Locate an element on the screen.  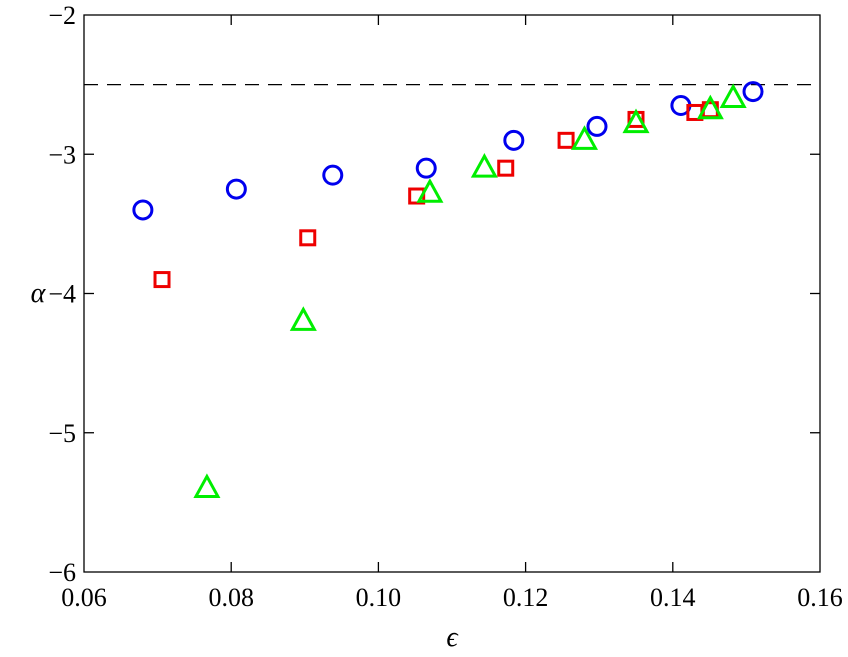
x-tick-label: 0.12 is located at coordinates (526, 597).